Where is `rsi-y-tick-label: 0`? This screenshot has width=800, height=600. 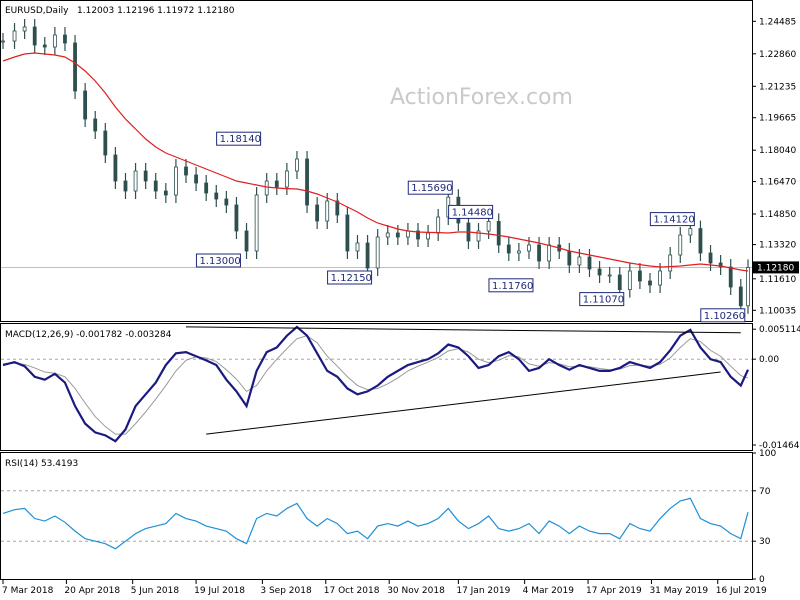 rsi-y-tick-label: 0 is located at coordinates (762, 580).